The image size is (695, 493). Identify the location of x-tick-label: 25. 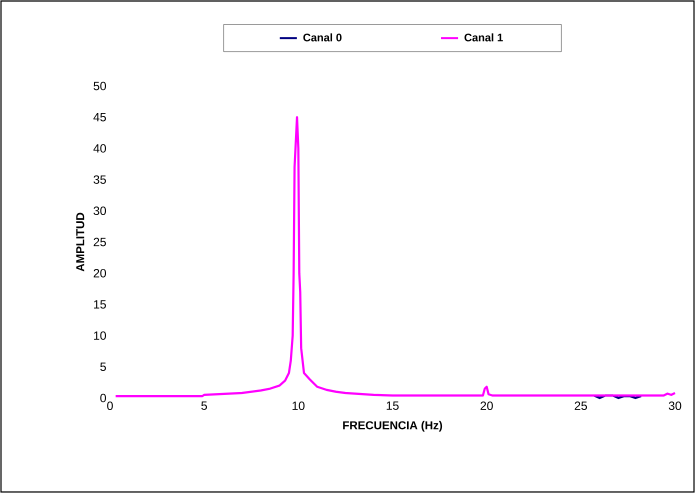
(581, 406).